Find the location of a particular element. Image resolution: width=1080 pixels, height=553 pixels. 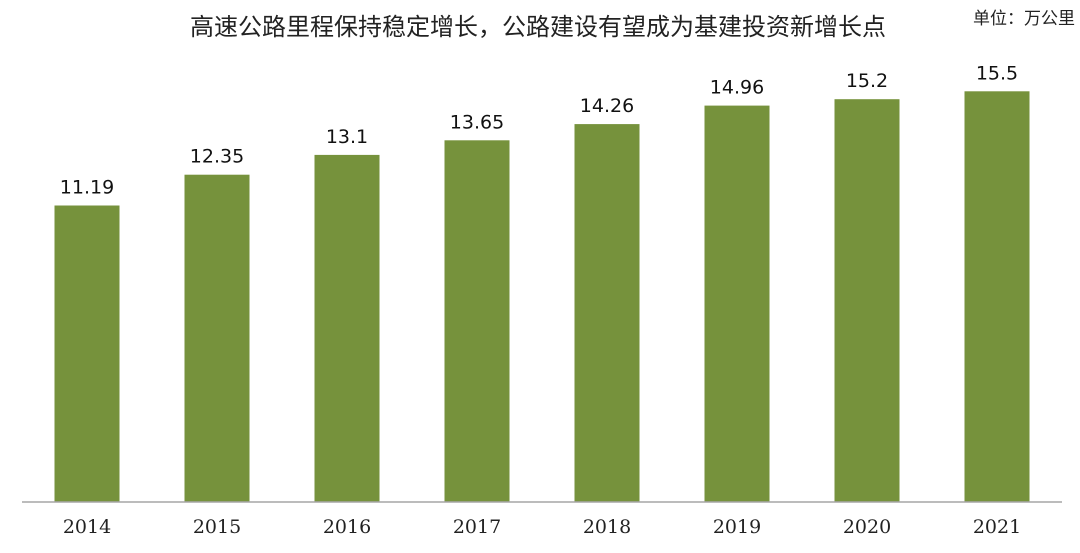

value-label-2019: 14.96 is located at coordinates (737, 88).